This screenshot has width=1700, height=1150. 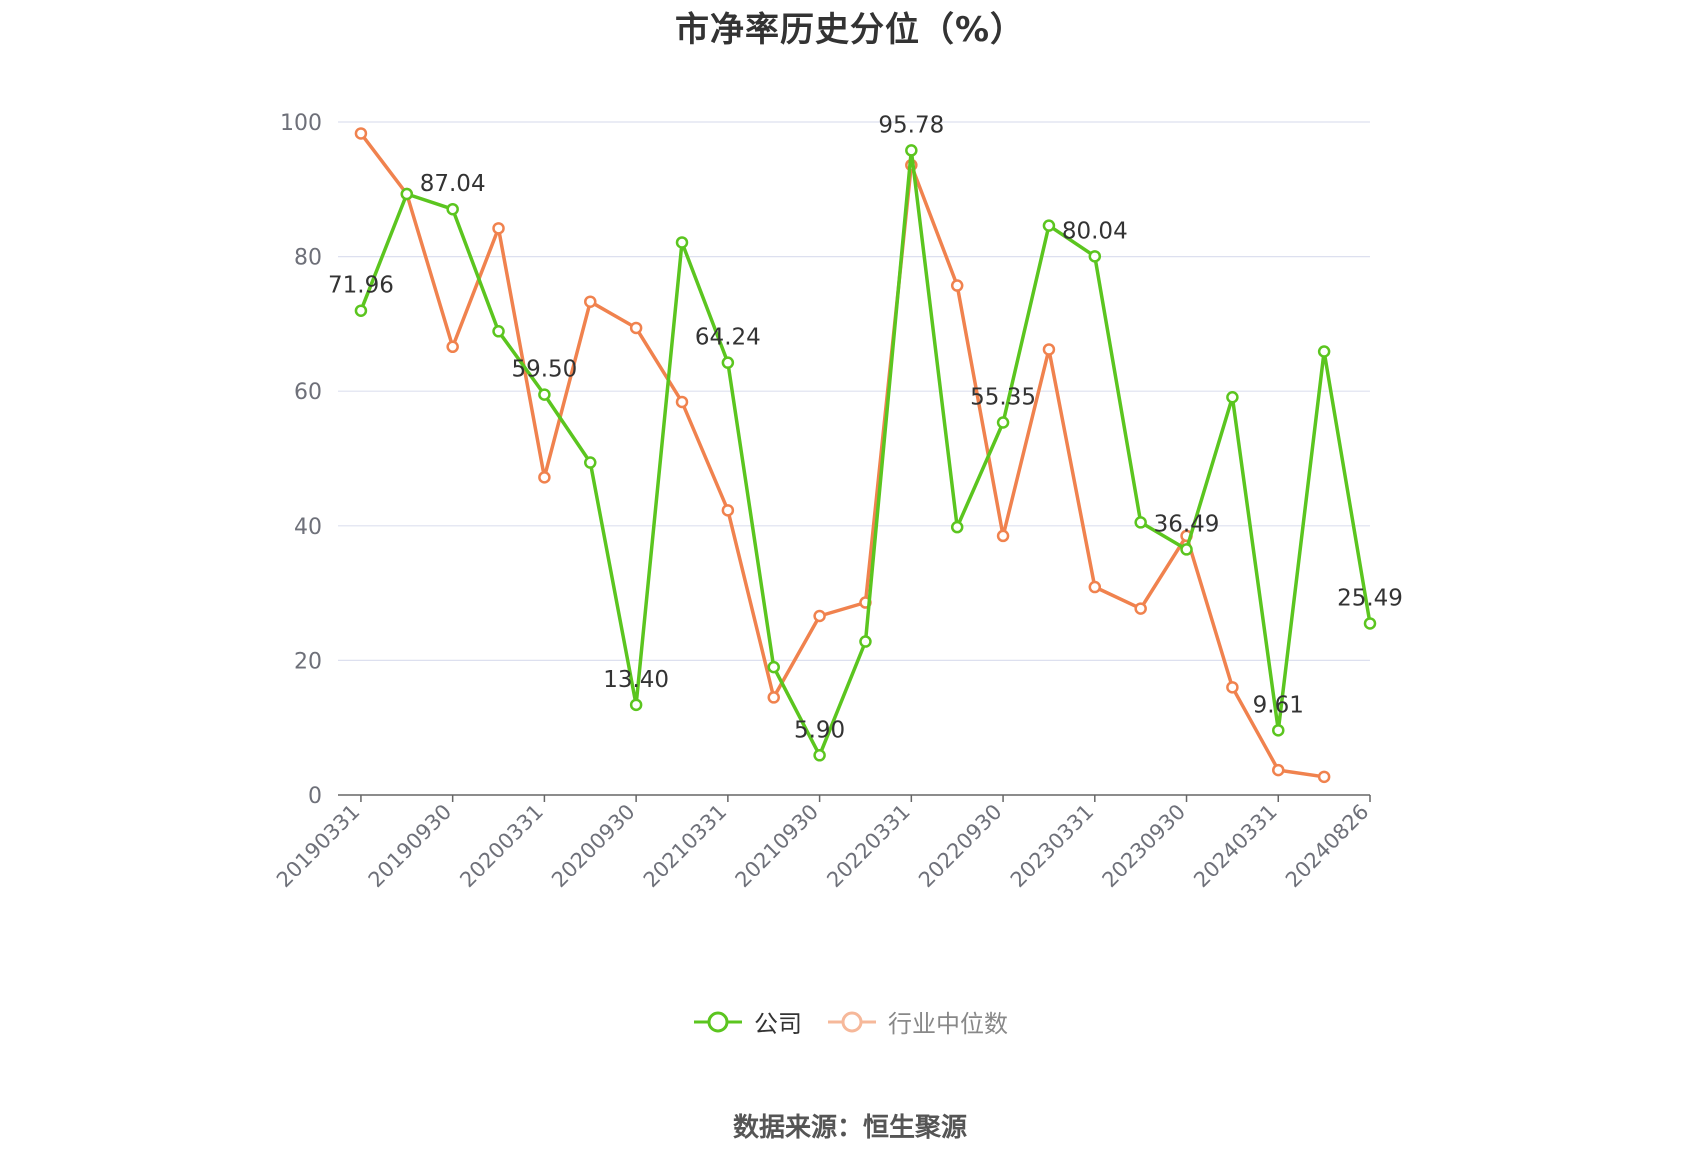 What do you see at coordinates (593, 846) in the screenshot?
I see `x-tick-label: 20200930` at bounding box center [593, 846].